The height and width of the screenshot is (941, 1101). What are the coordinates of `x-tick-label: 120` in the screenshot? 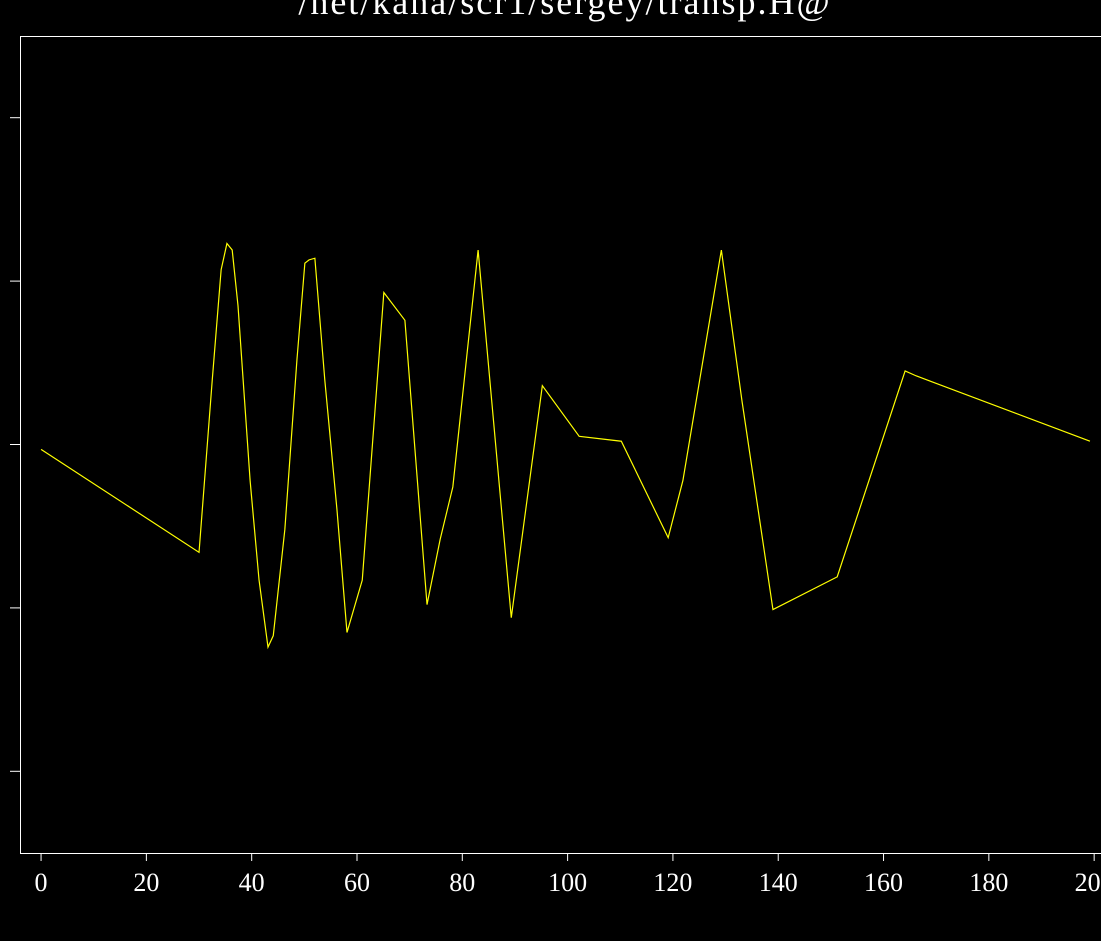 It's located at (672, 882).